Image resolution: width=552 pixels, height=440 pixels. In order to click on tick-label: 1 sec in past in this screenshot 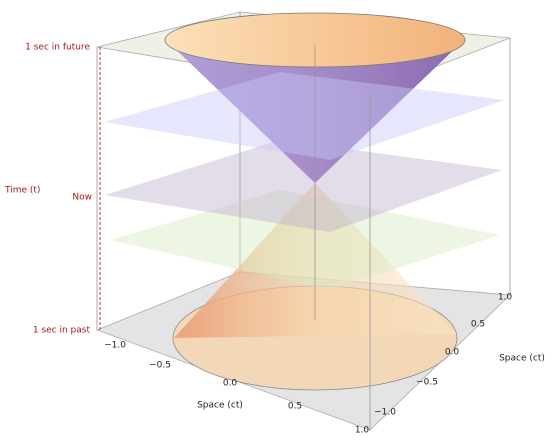, I will do `click(62, 331)`.